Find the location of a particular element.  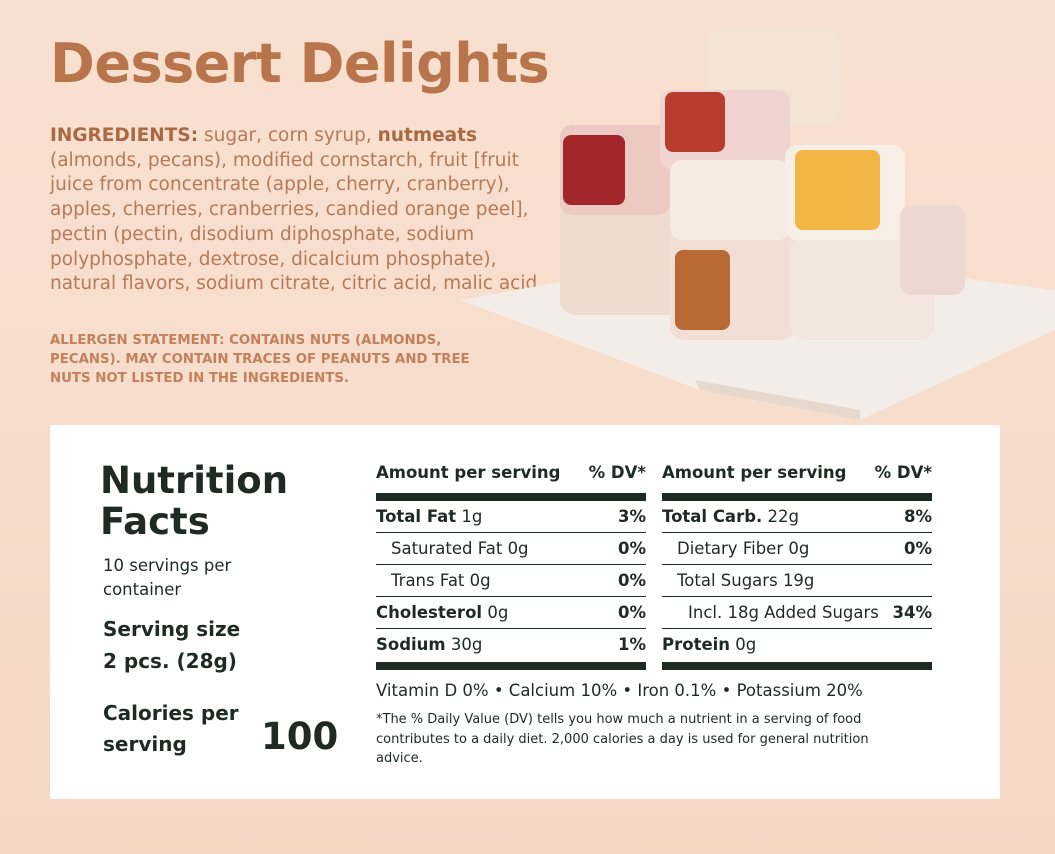

row: Dietary Fiber 0g 0% is located at coordinates (797, 549).